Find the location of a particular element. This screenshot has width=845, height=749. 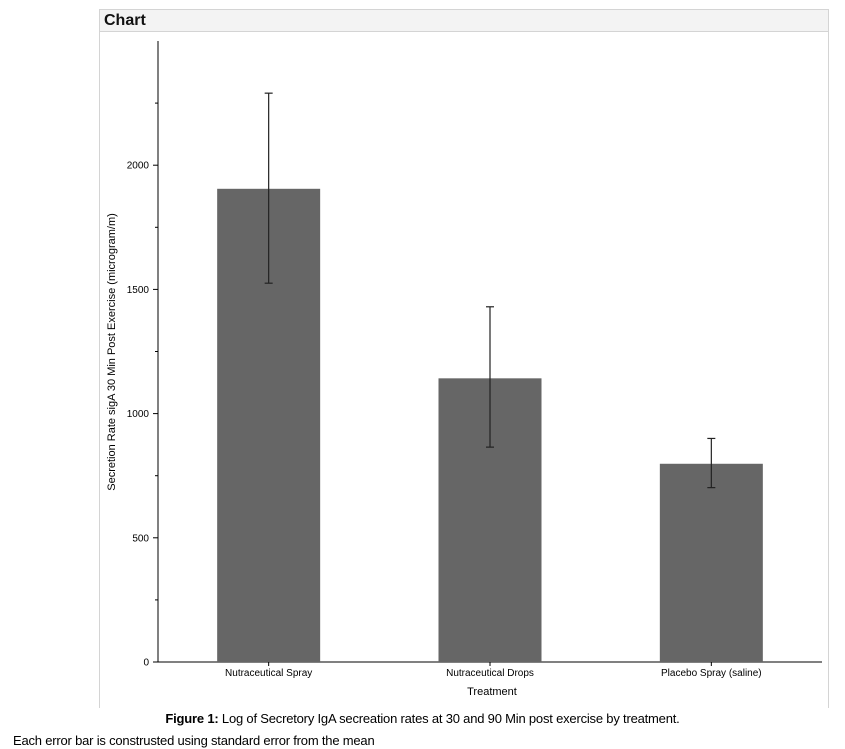

caption-label: Figure 1: is located at coordinates (192, 718).